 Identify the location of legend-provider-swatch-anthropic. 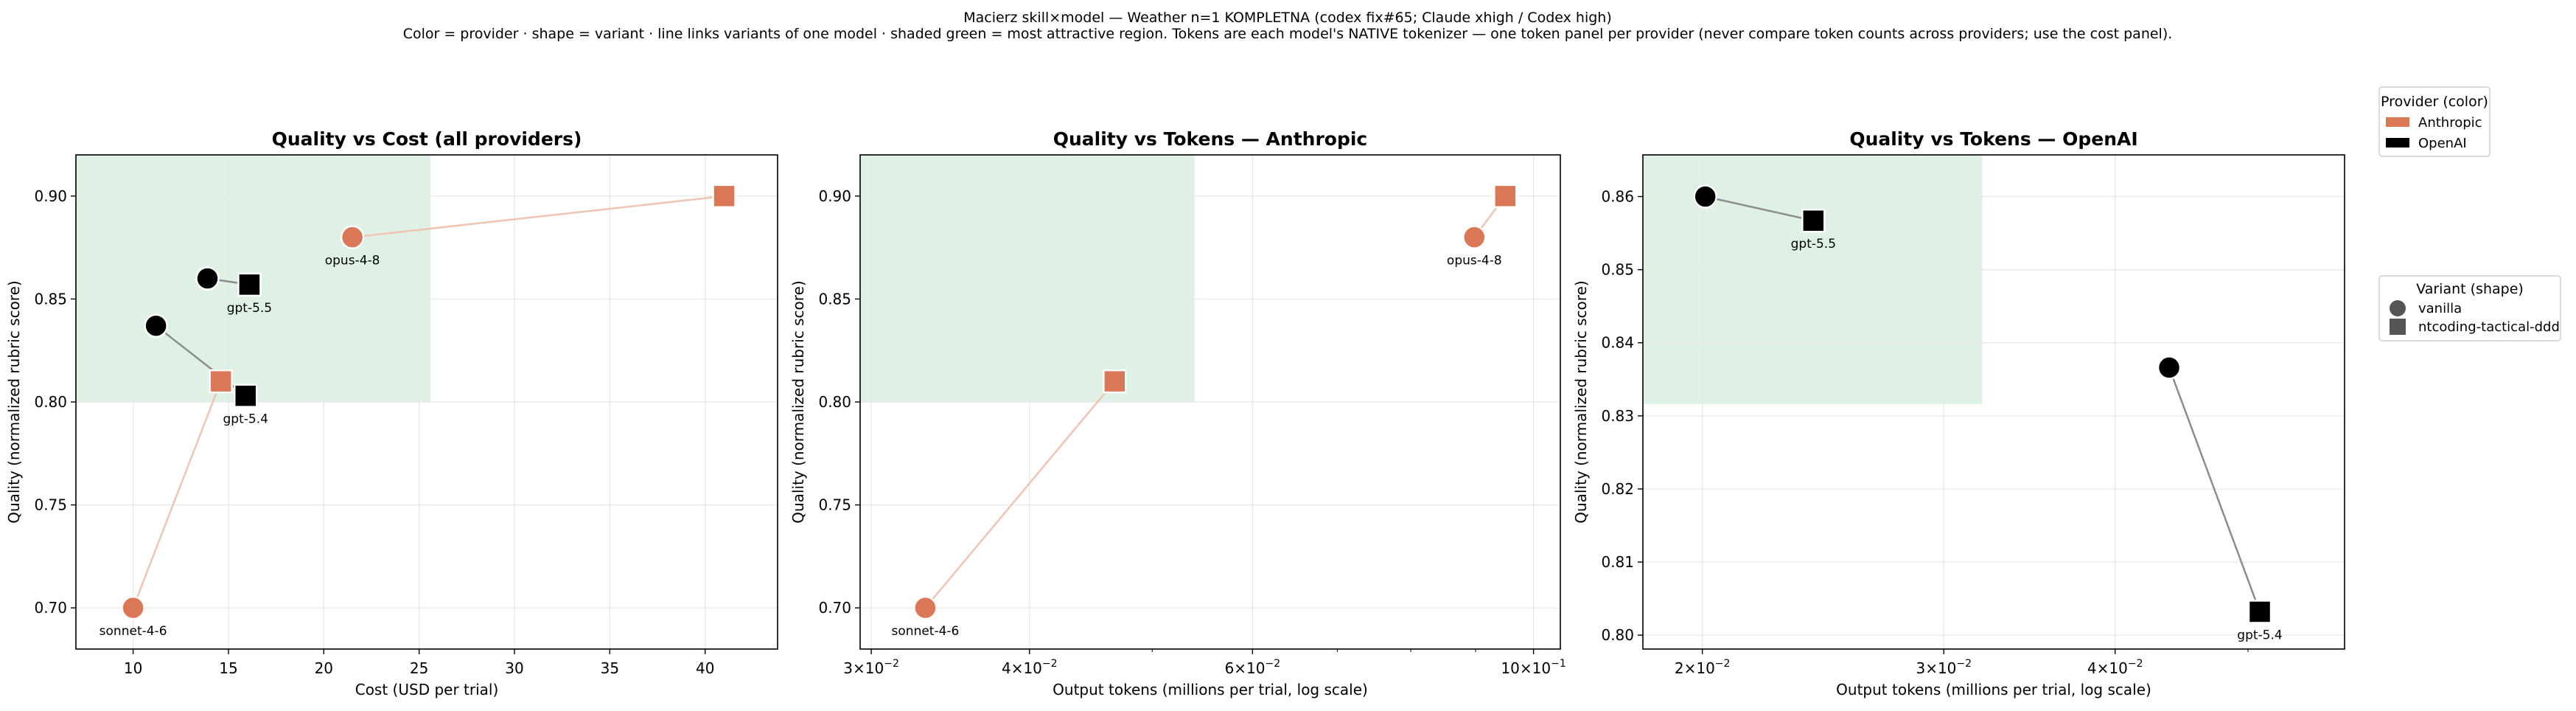
(2397, 122).